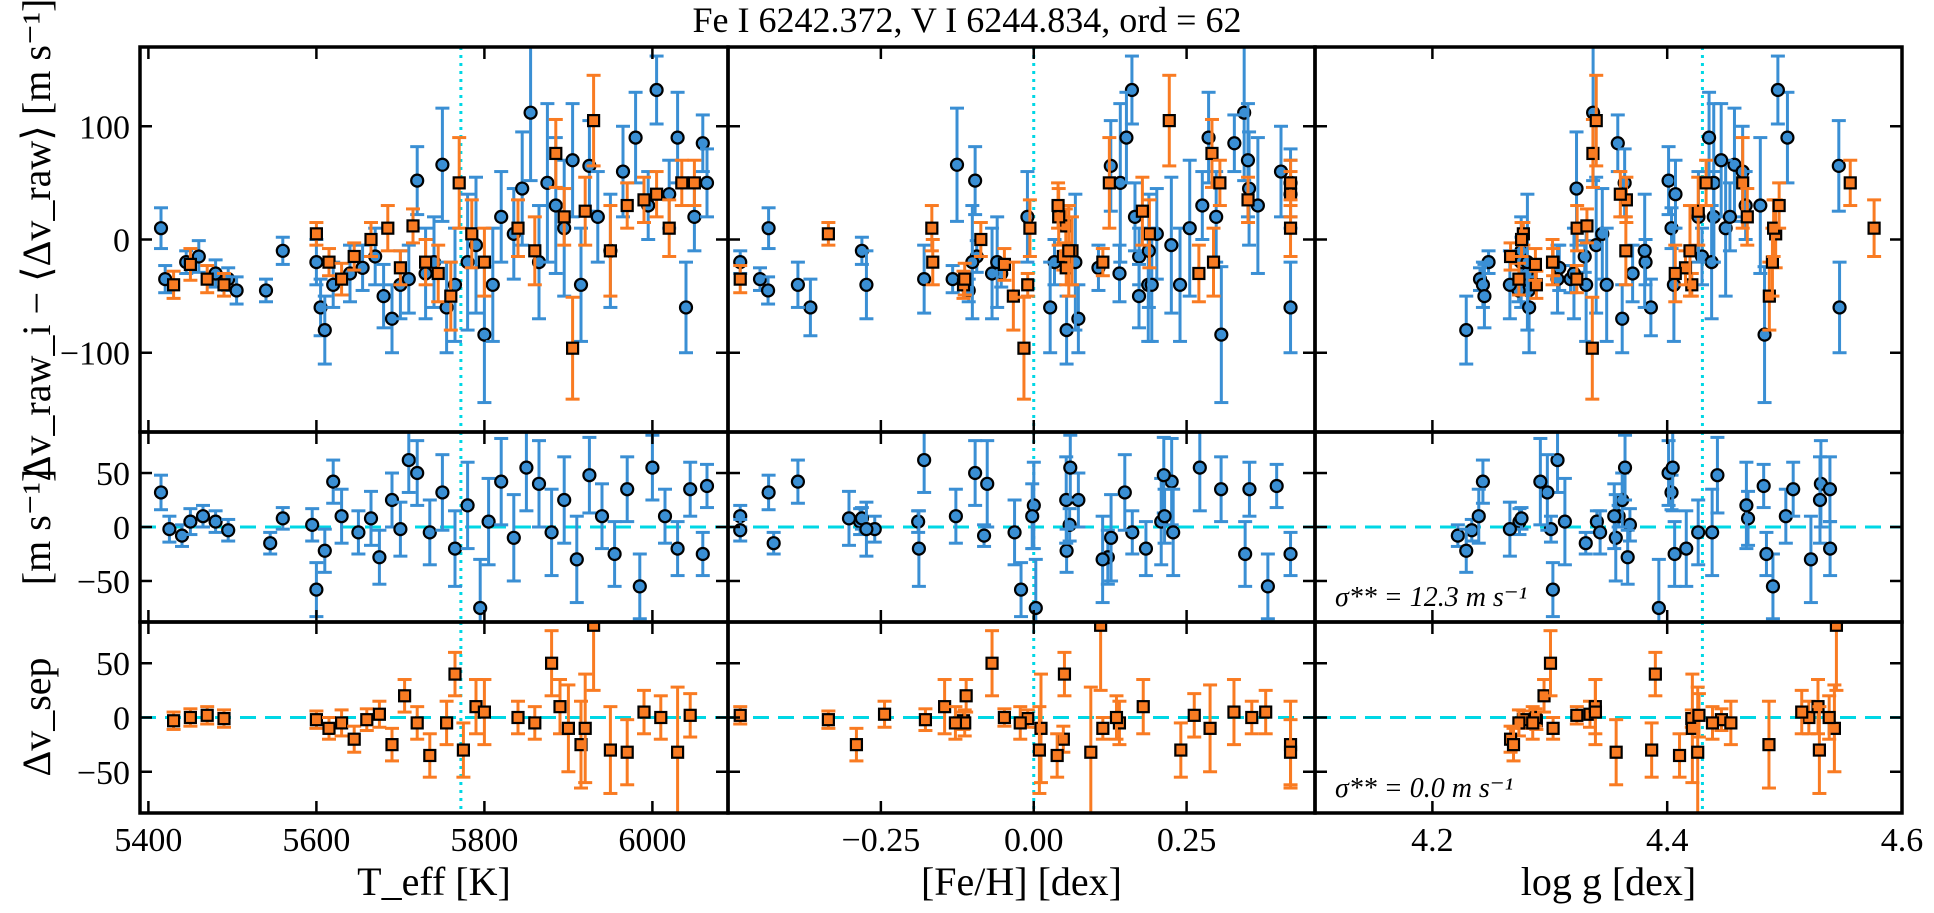 The height and width of the screenshot is (913, 1934). What do you see at coordinates (95, 354) in the screenshot?
I see `y-tick-label: −100` at bounding box center [95, 354].